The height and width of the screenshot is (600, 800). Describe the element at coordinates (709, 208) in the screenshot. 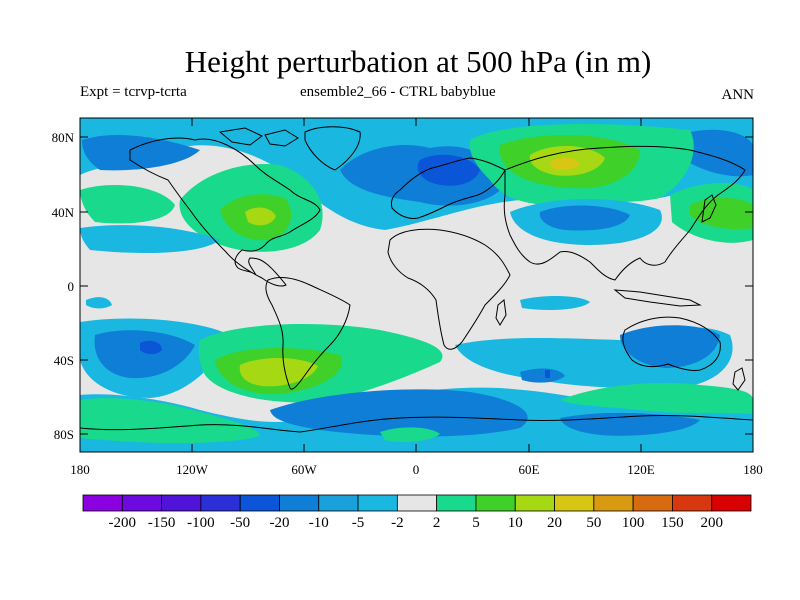

I see `coastline-japan` at that location.